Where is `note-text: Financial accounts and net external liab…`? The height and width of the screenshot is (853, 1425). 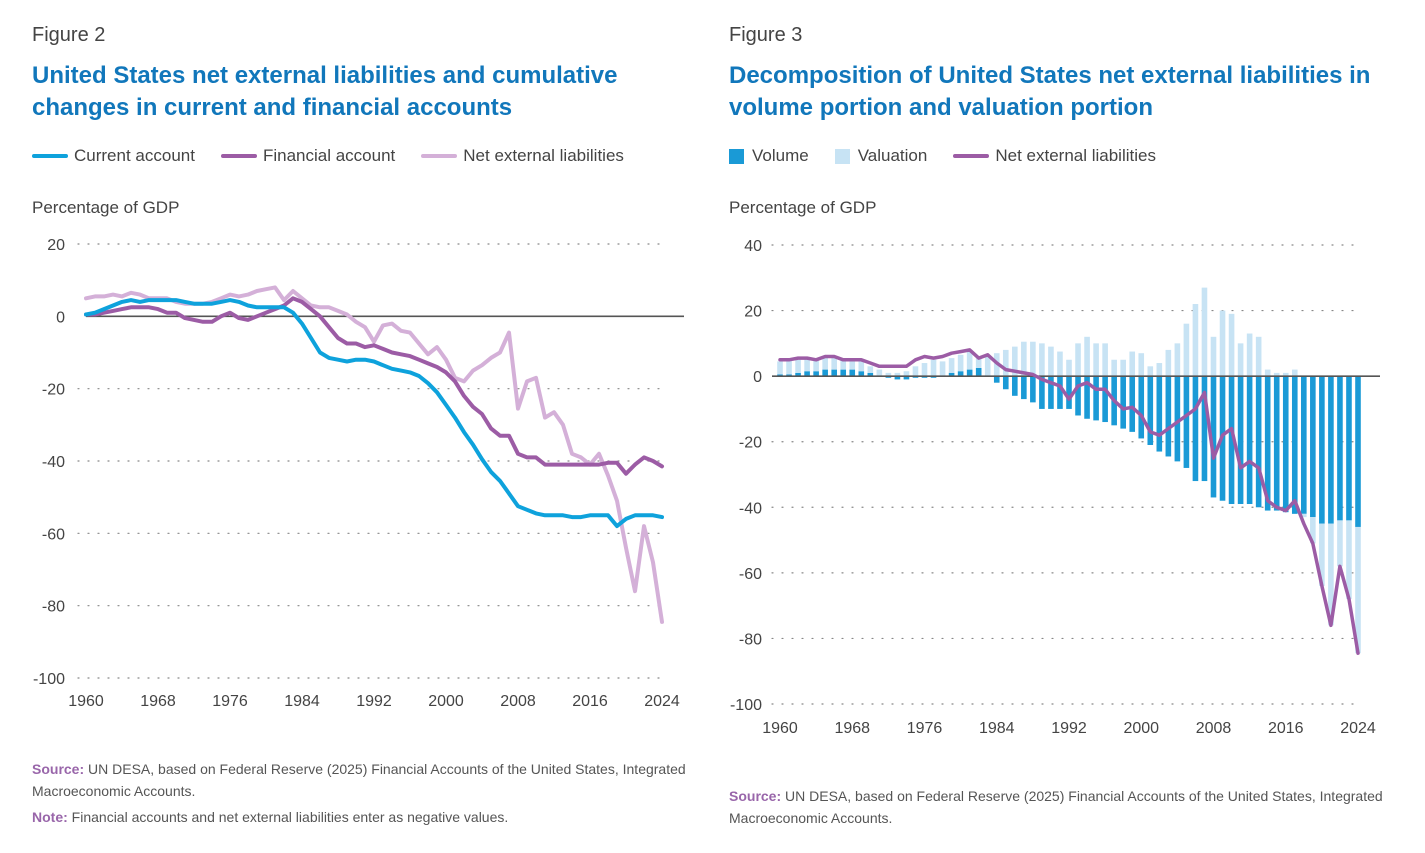 note-text: Financial accounts and net external liab… is located at coordinates (290, 817).